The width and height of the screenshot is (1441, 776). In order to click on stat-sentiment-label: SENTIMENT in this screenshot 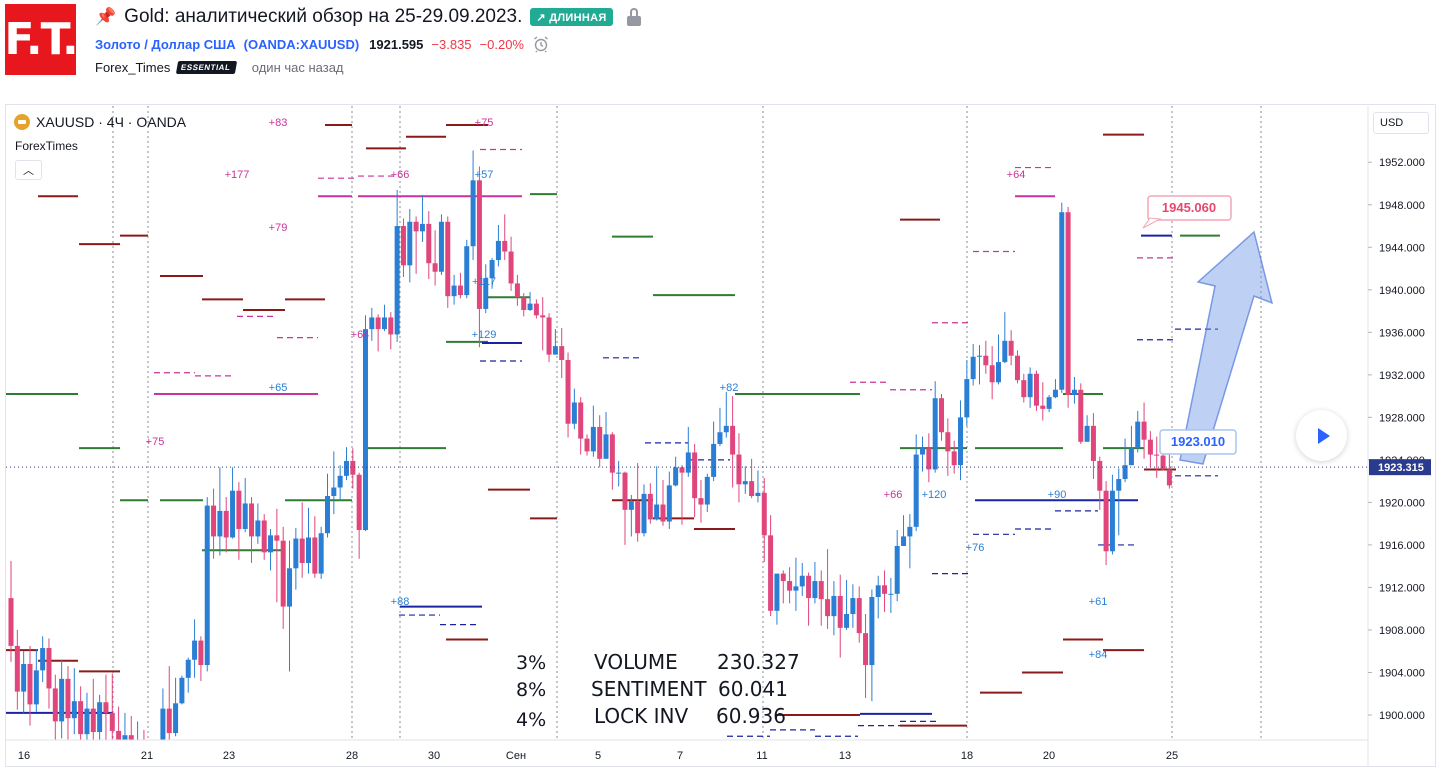, I will do `click(649, 689)`.